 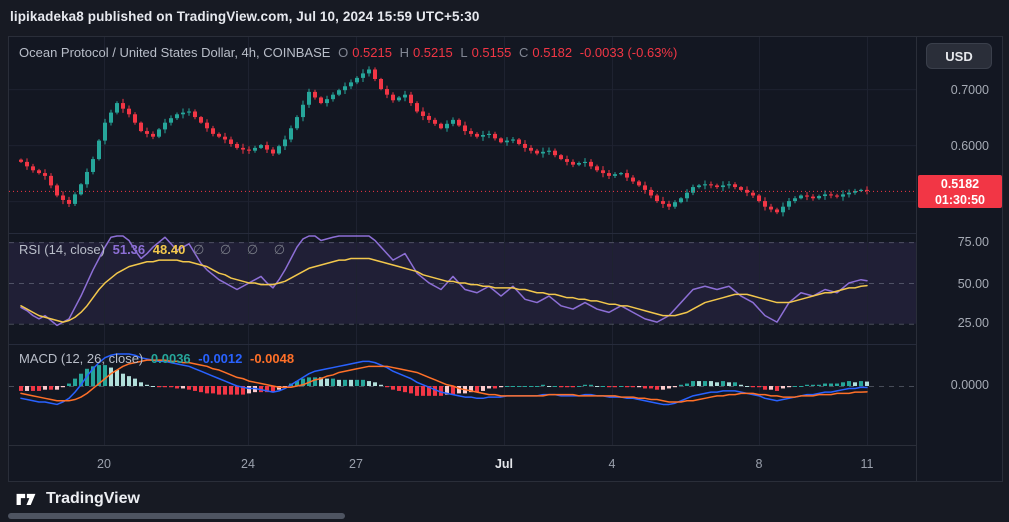 I want to click on time-axis-label: Jul, so click(x=504, y=463).